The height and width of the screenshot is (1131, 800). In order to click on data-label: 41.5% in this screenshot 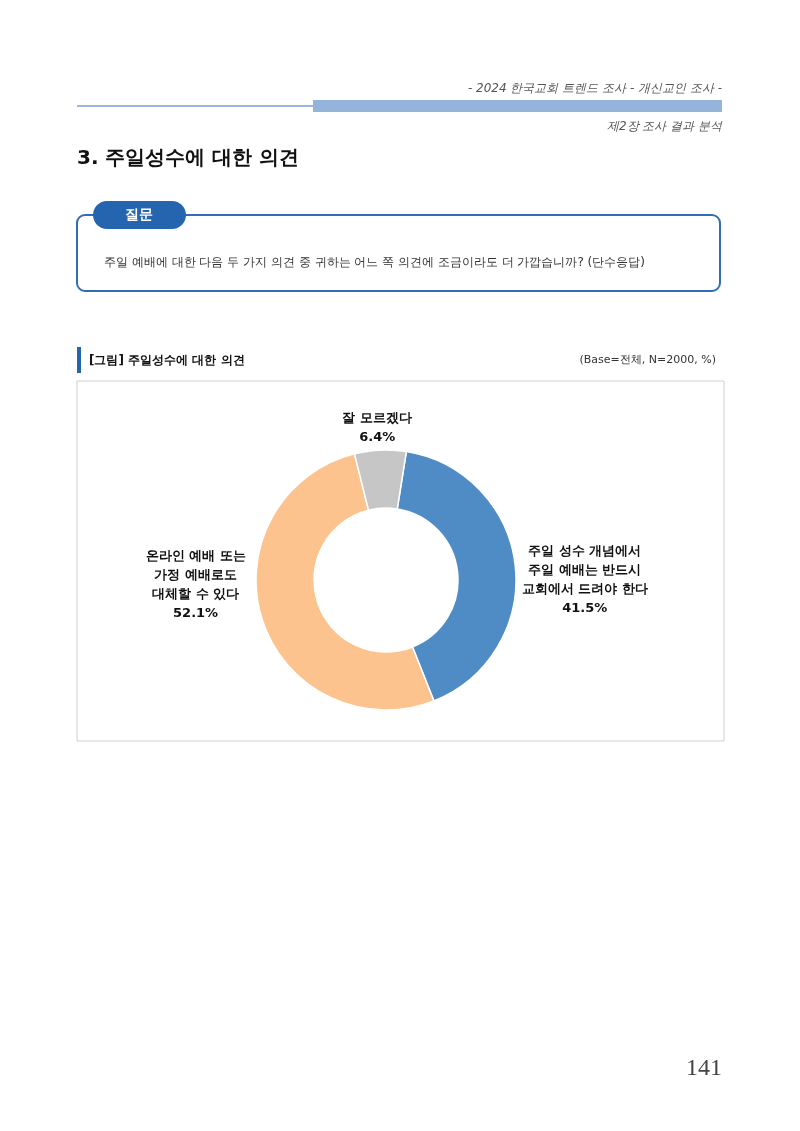, I will do `click(585, 608)`.